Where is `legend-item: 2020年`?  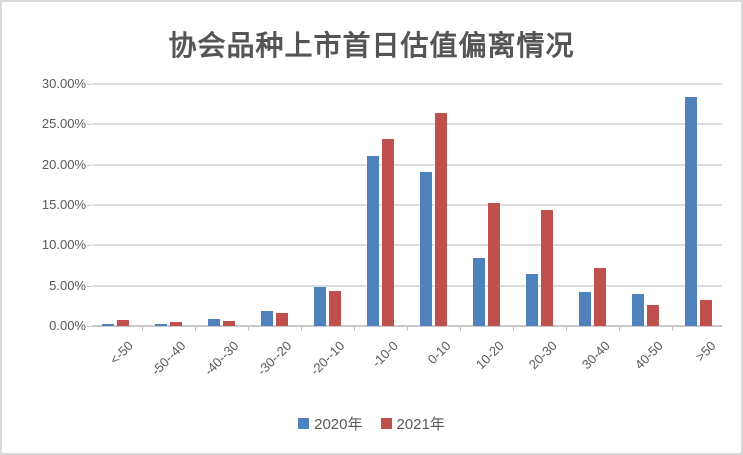
legend-item: 2020年 is located at coordinates (330, 423).